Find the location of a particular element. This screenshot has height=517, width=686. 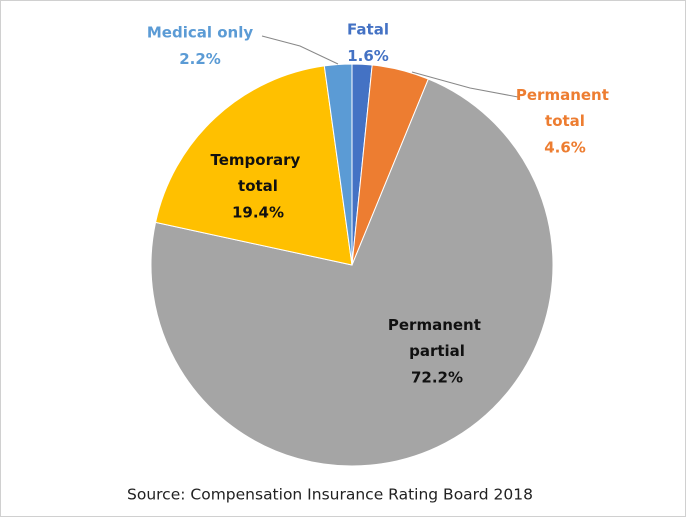

category-label: Medical only is located at coordinates (200, 33).